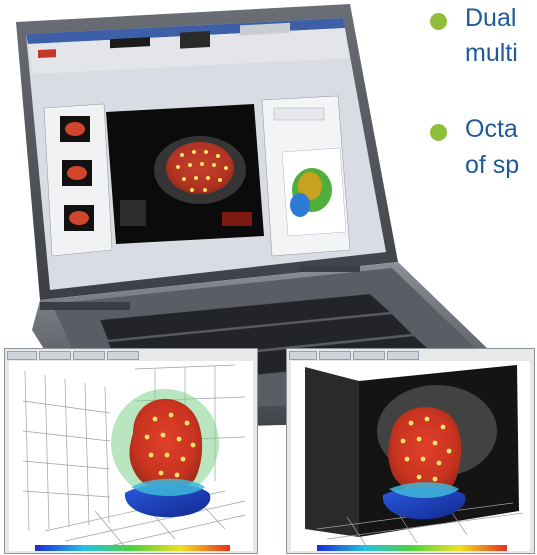  Describe the element at coordinates (491, 18) in the screenshot. I see `bullet-line: Dual` at that location.